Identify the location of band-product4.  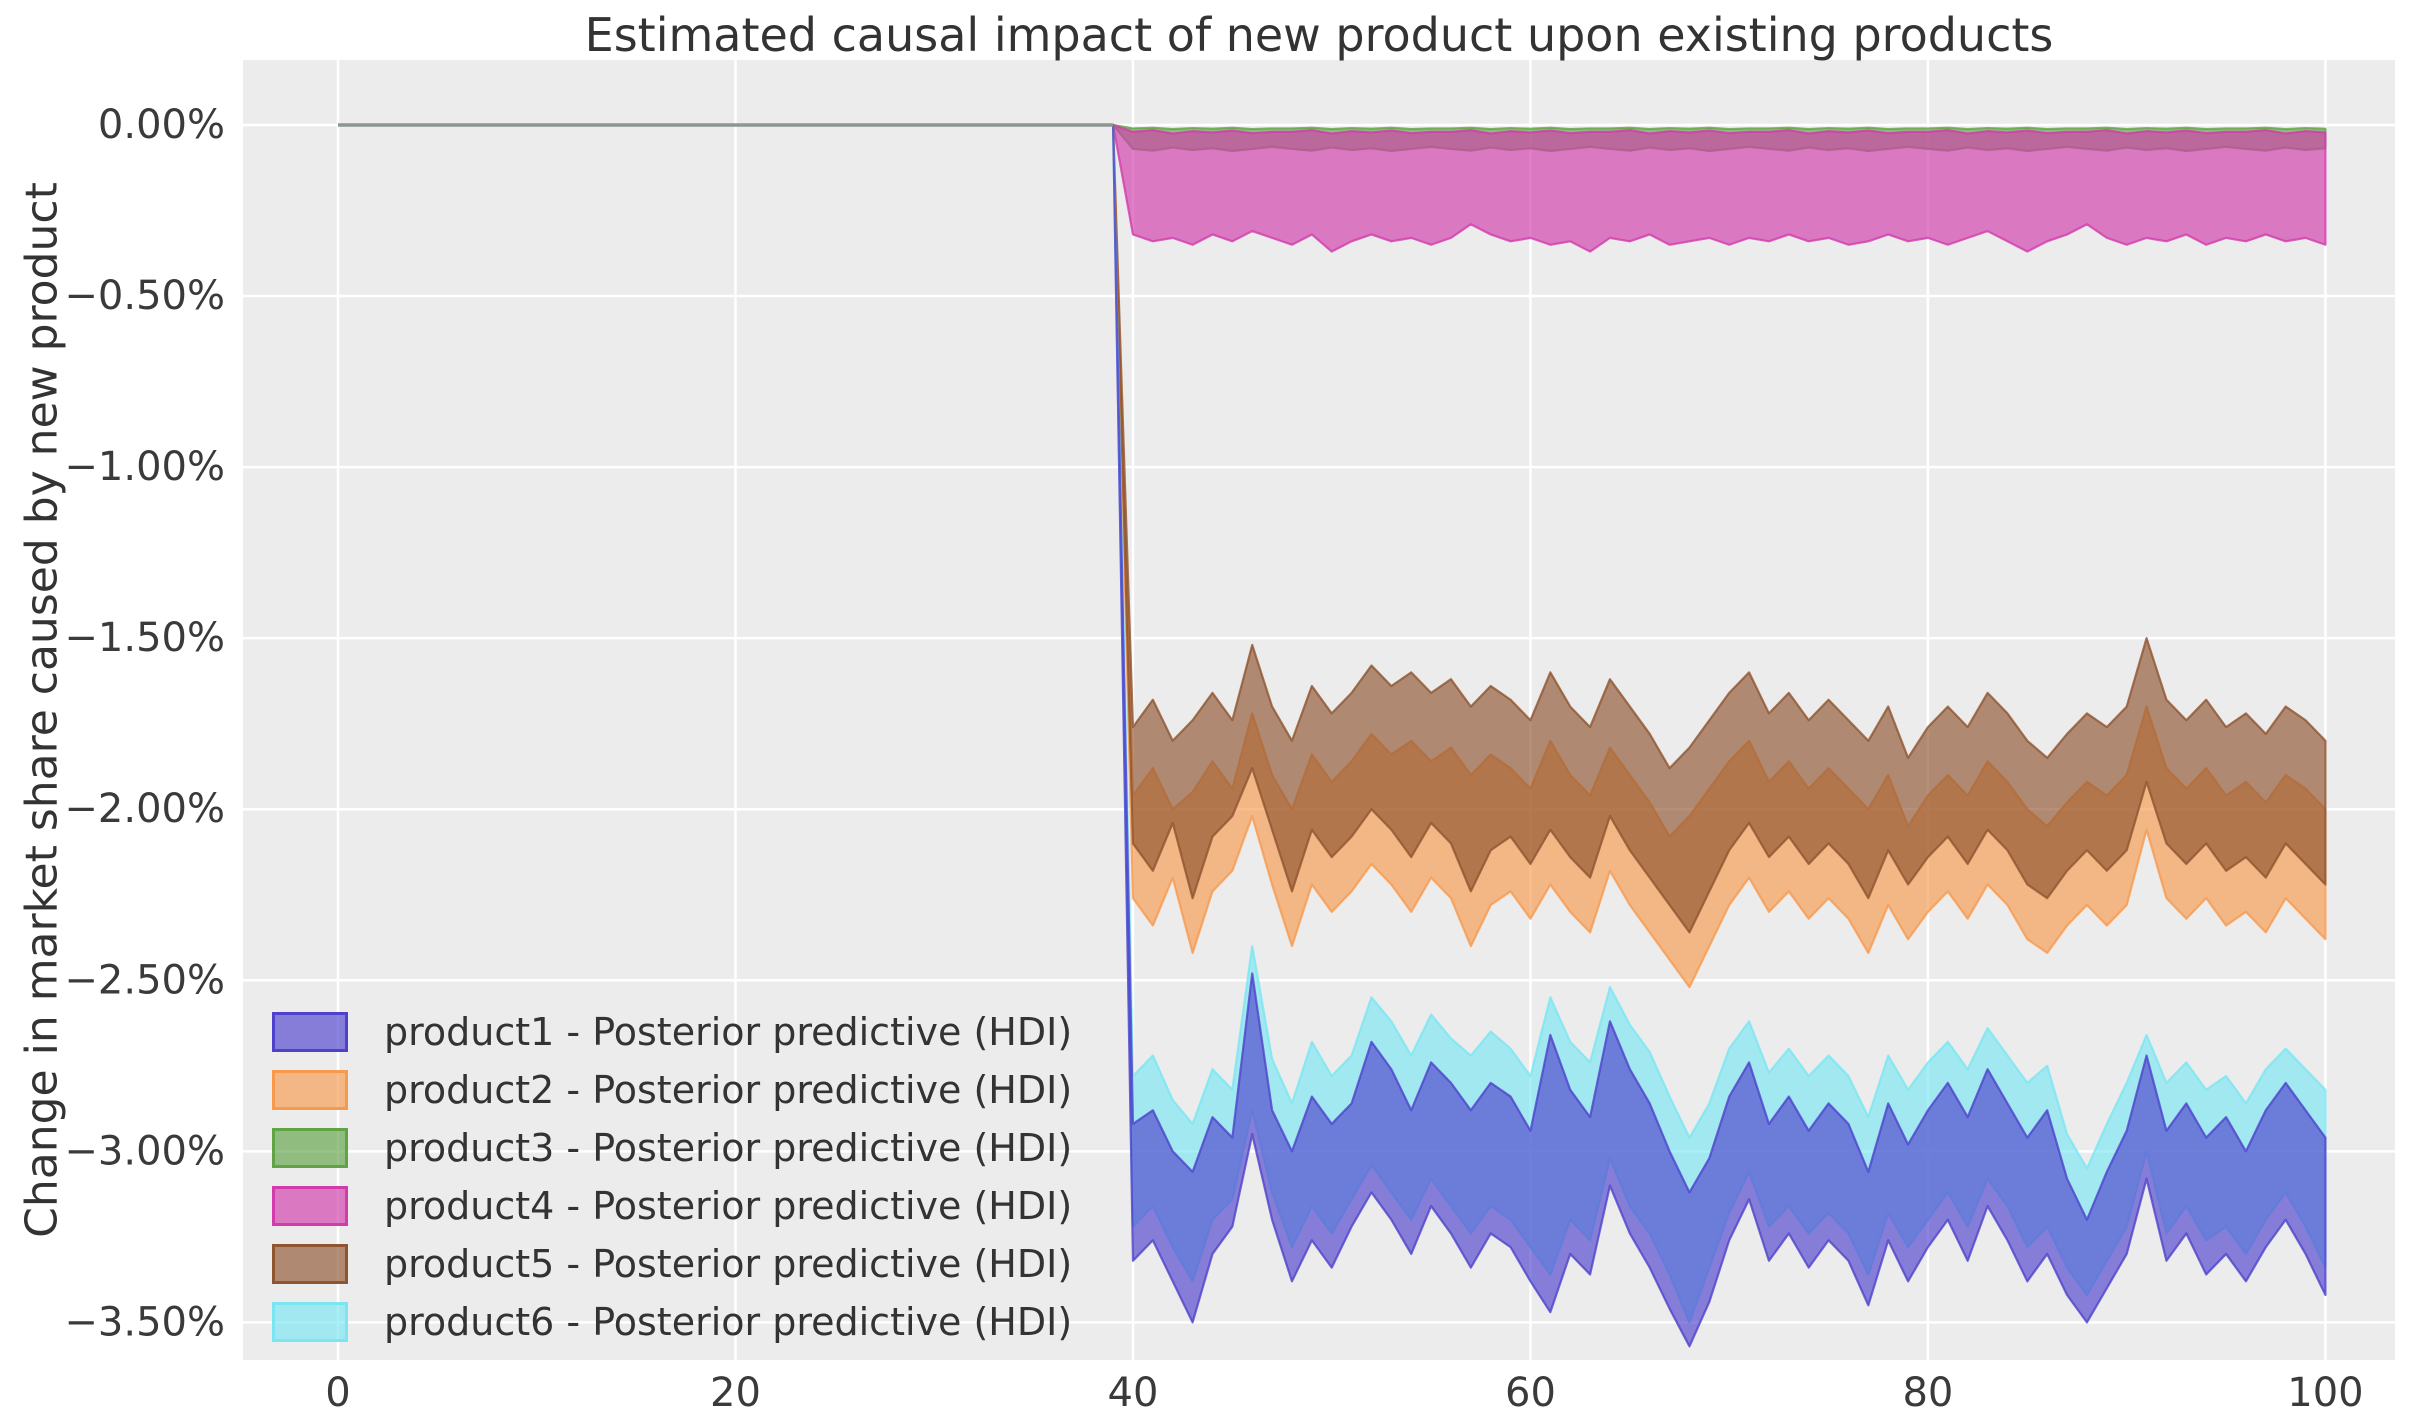
(1719, 188).